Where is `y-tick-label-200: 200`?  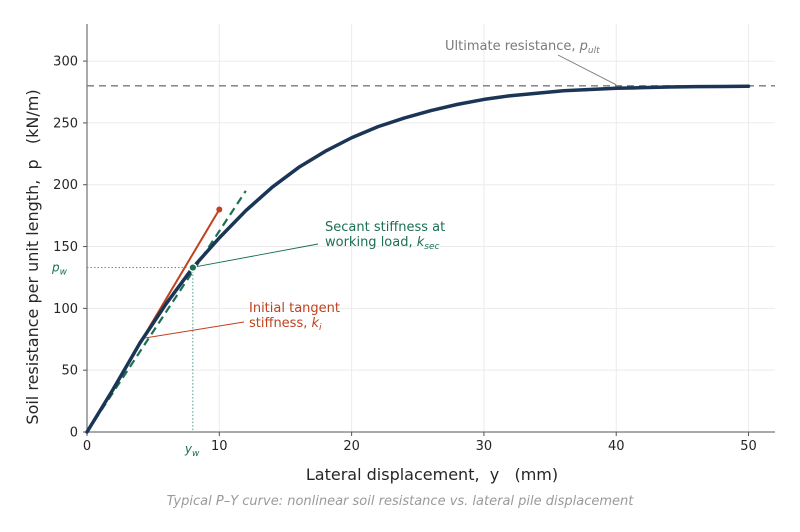 y-tick-label-200: 200 is located at coordinates (65, 185).